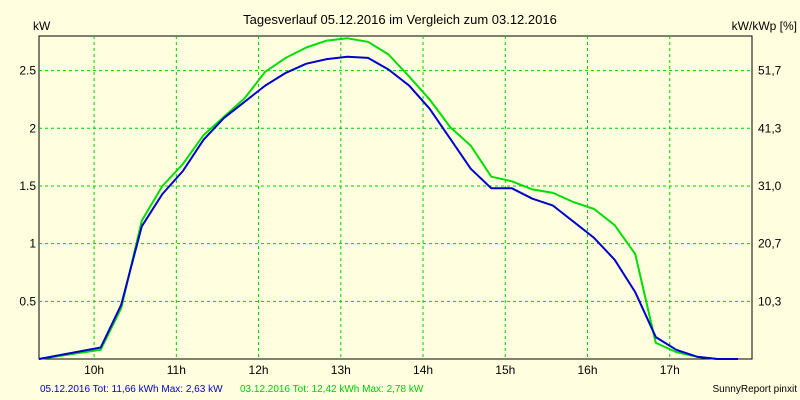 This screenshot has height=400, width=800. I want to click on y-tick-label-right: 41,3, so click(770, 128).